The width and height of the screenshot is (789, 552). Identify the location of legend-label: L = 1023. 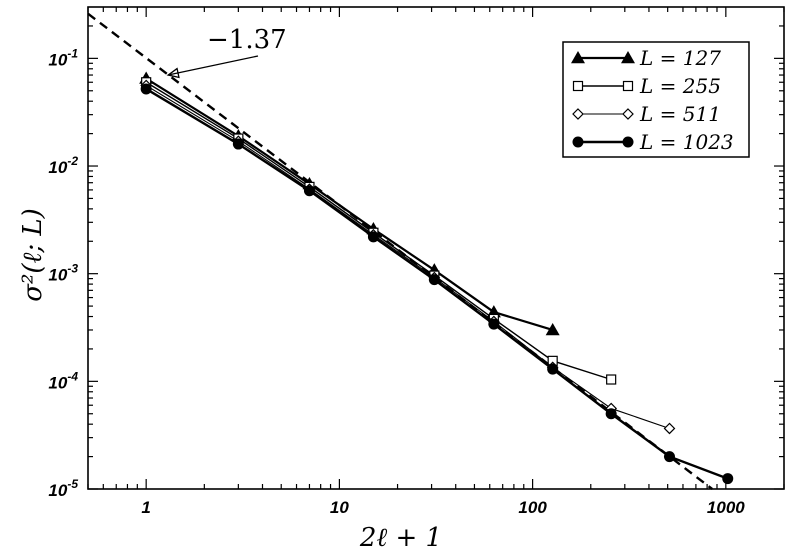
(686, 142).